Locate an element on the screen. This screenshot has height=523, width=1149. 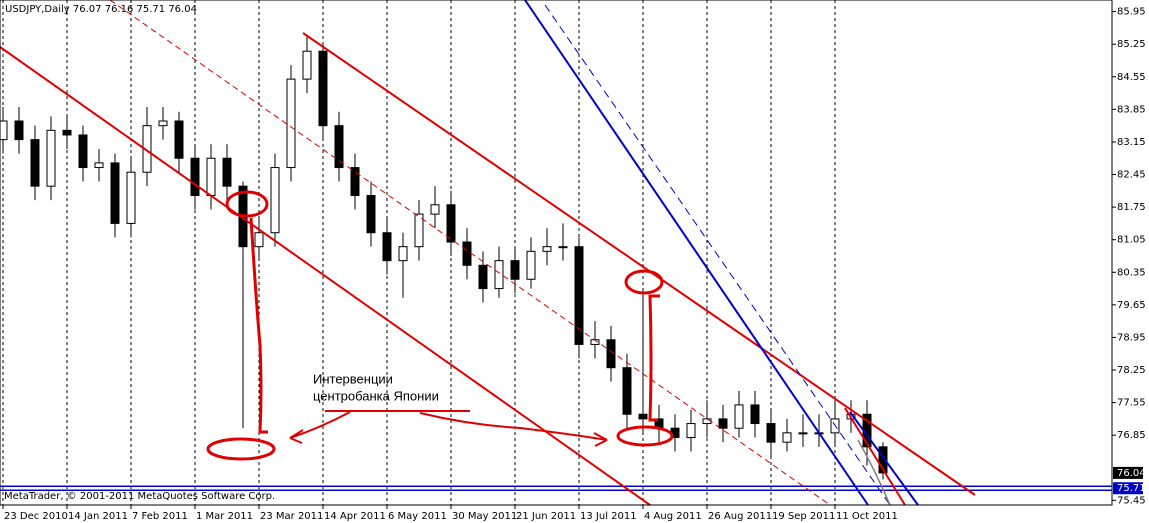
y-tick-label: 76.85 is located at coordinates (1131, 435).